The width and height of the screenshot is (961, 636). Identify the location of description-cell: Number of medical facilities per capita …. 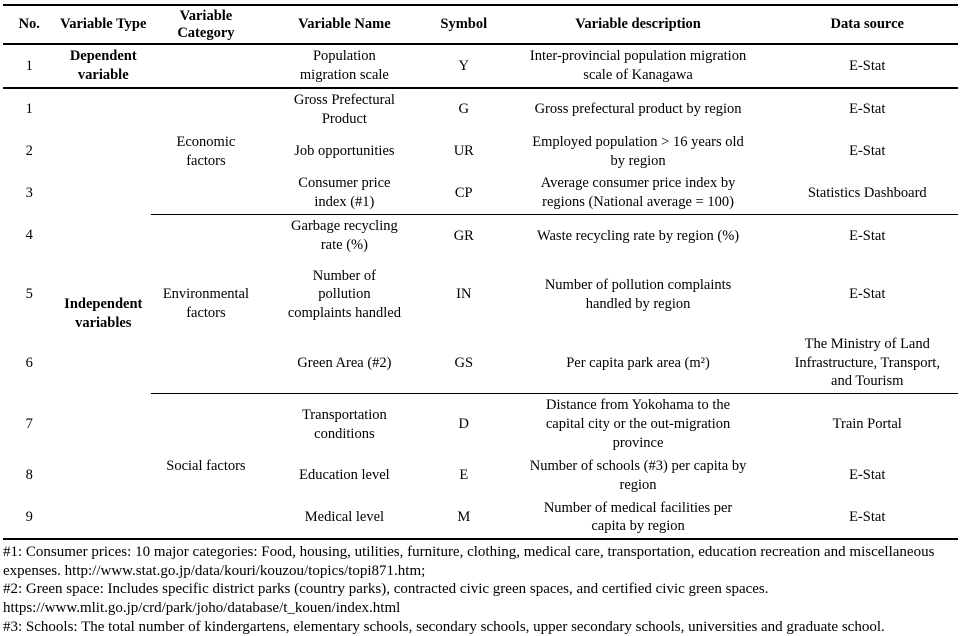
(638, 517).